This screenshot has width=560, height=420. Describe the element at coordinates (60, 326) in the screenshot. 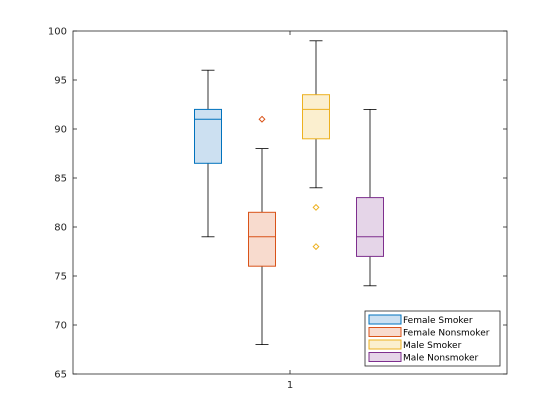

I see `y-tick-label: 70` at that location.